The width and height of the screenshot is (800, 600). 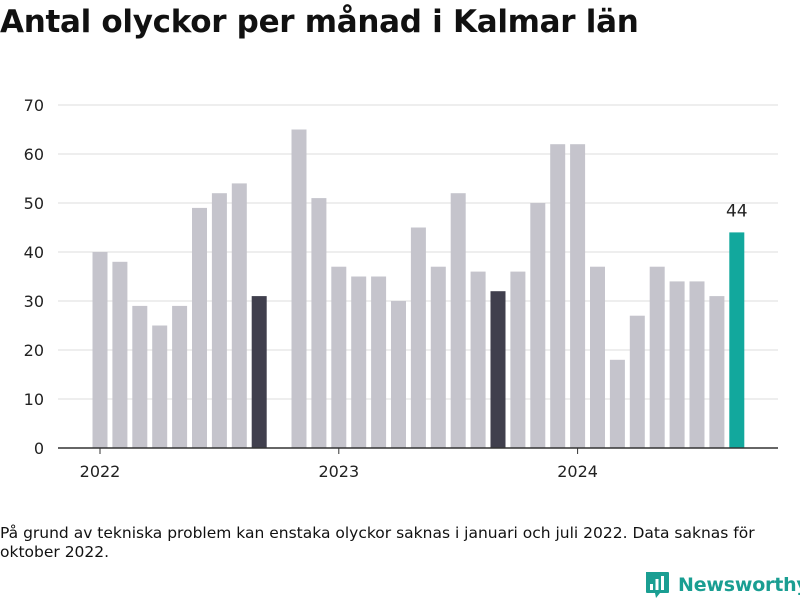 I want to click on y-tick-label: 30, so click(x=34, y=301).